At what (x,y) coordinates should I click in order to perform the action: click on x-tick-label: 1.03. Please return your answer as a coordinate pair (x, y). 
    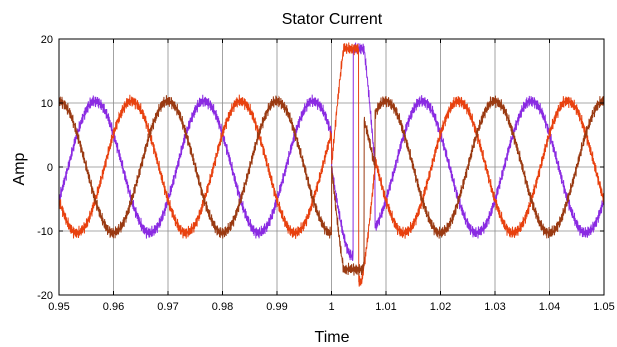
    Looking at the image, I should click on (494, 307).